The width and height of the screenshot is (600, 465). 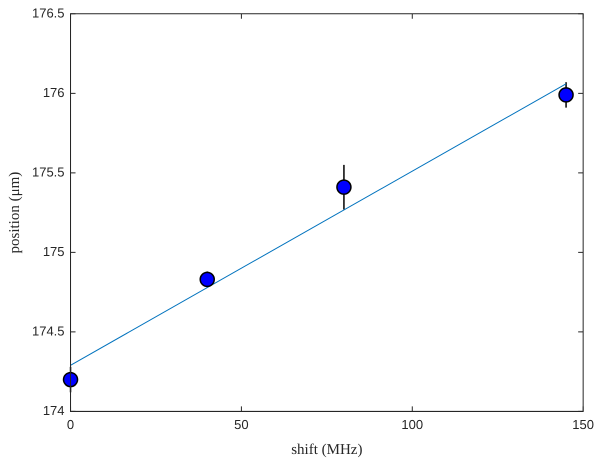 I want to click on x-tick-label: 0, so click(x=70, y=424).